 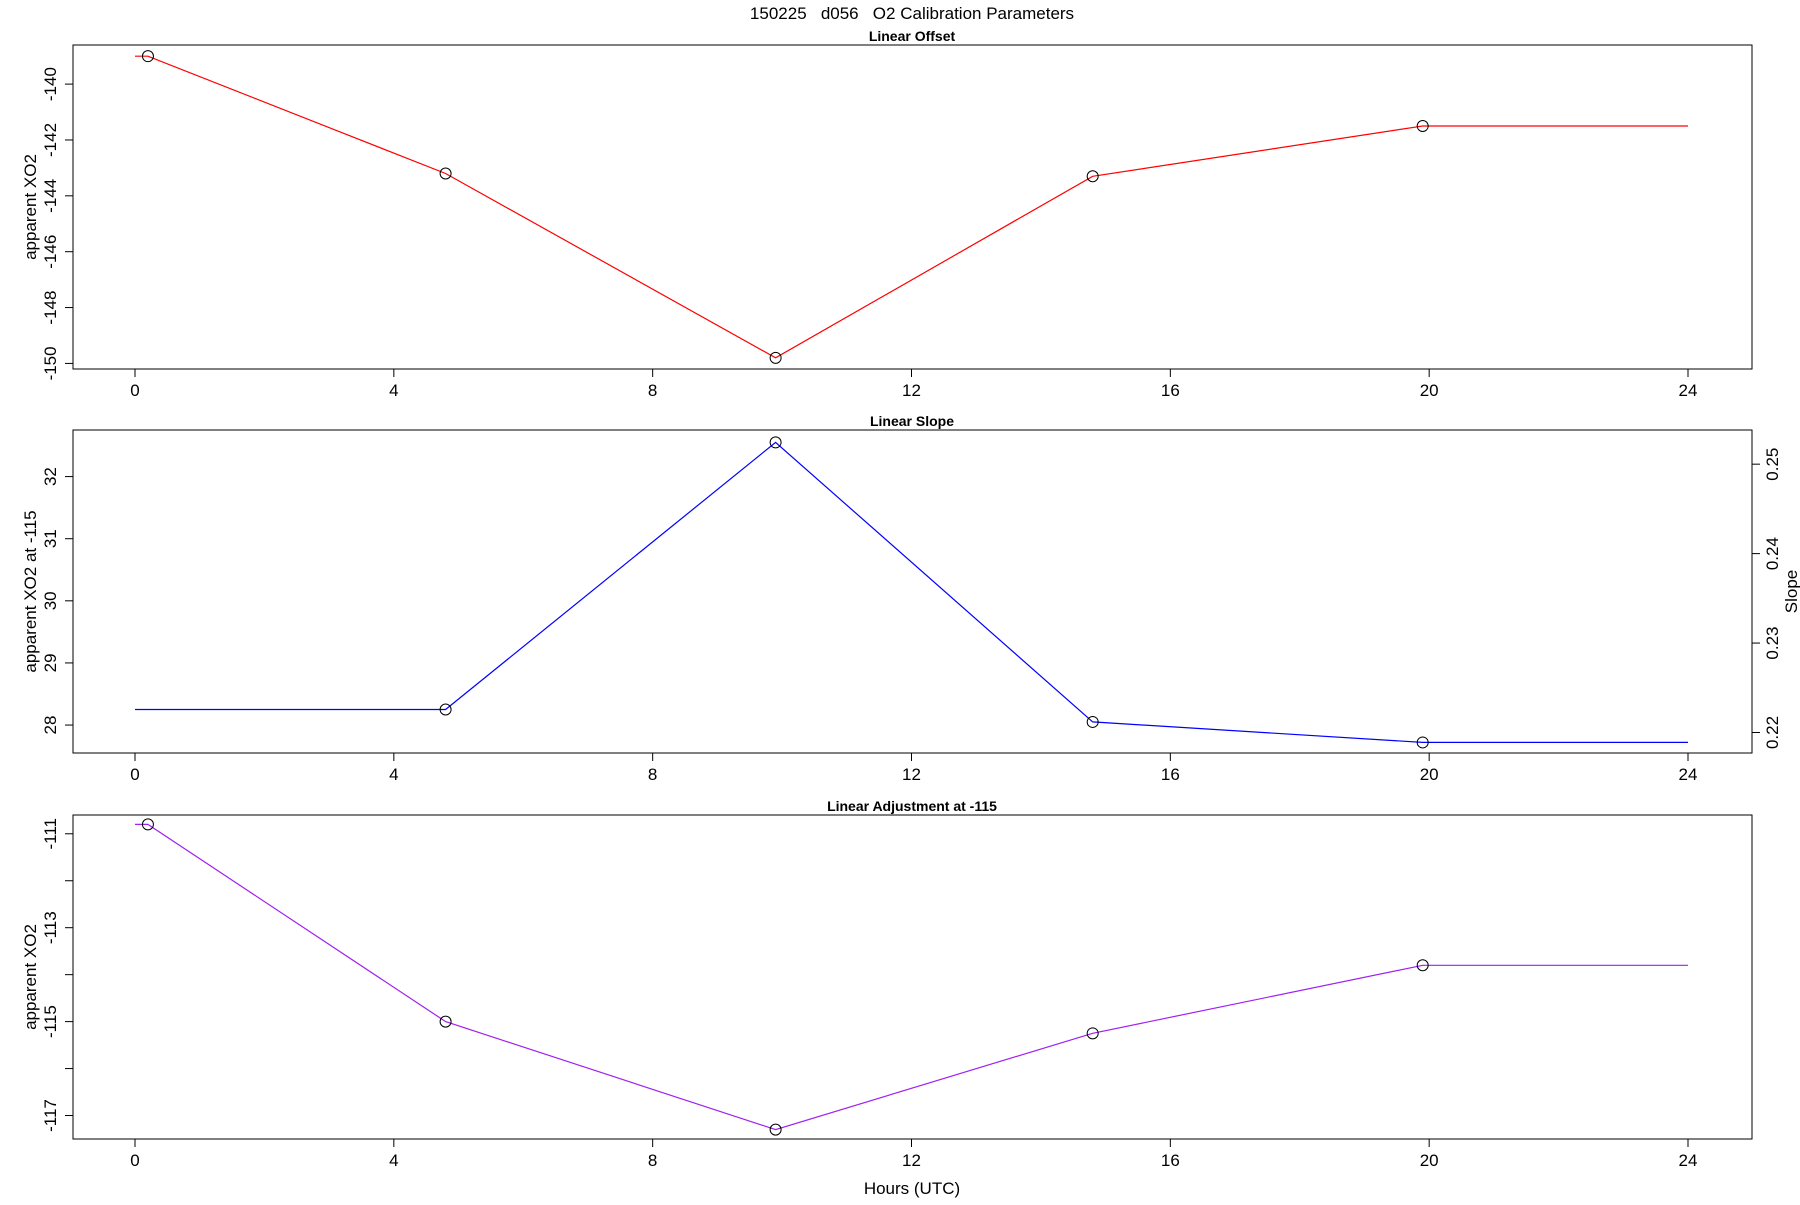 I want to click on x-axis-label: Hours (UTC), so click(x=912, y=1188).